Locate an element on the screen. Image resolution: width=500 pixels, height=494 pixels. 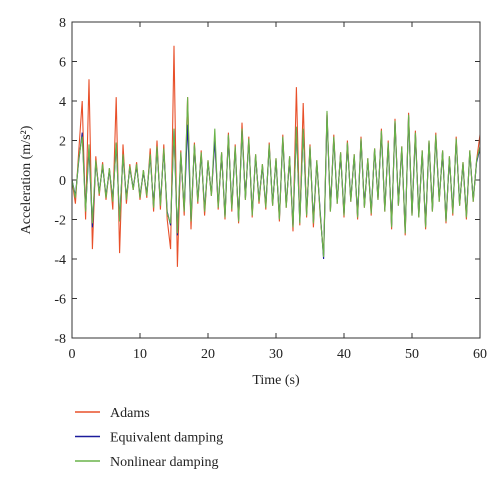
y-tick-label: -8 is located at coordinates (60, 339).